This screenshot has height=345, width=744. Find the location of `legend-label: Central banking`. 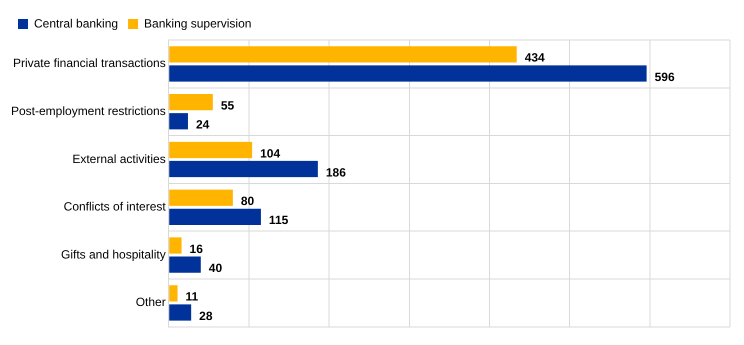

legend-label: Central banking is located at coordinates (76, 23).